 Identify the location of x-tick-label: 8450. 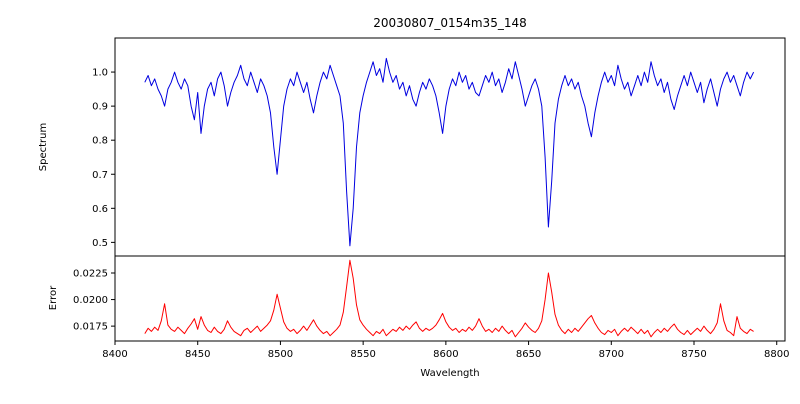
(197, 354).